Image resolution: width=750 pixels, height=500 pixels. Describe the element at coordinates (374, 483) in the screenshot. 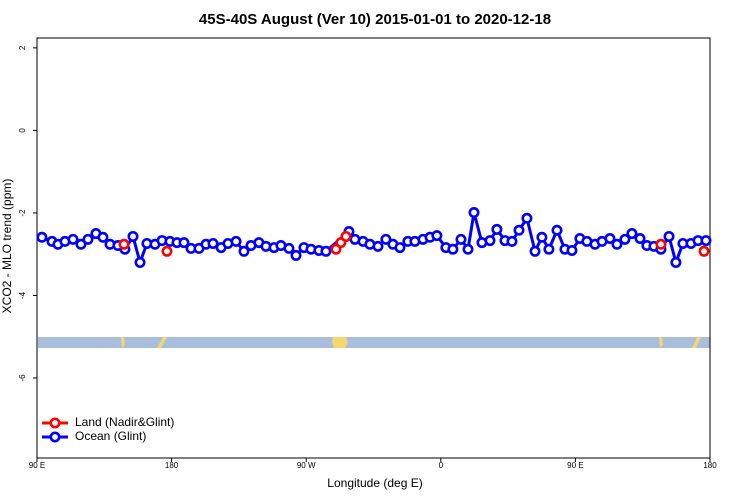

I see `x-axis-label: Longitude (deg E)` at that location.